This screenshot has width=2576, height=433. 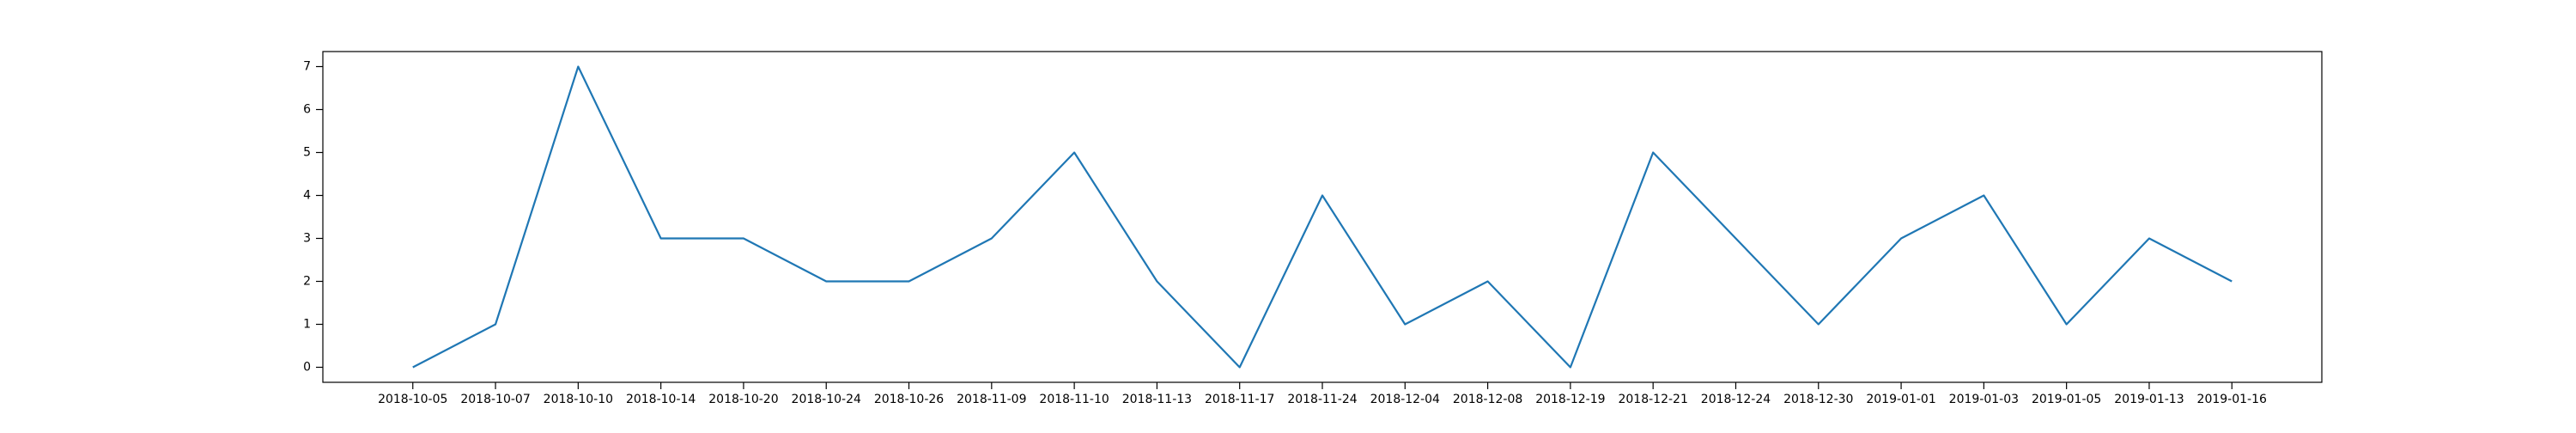 I want to click on y-tick-label: 7, so click(x=307, y=67).